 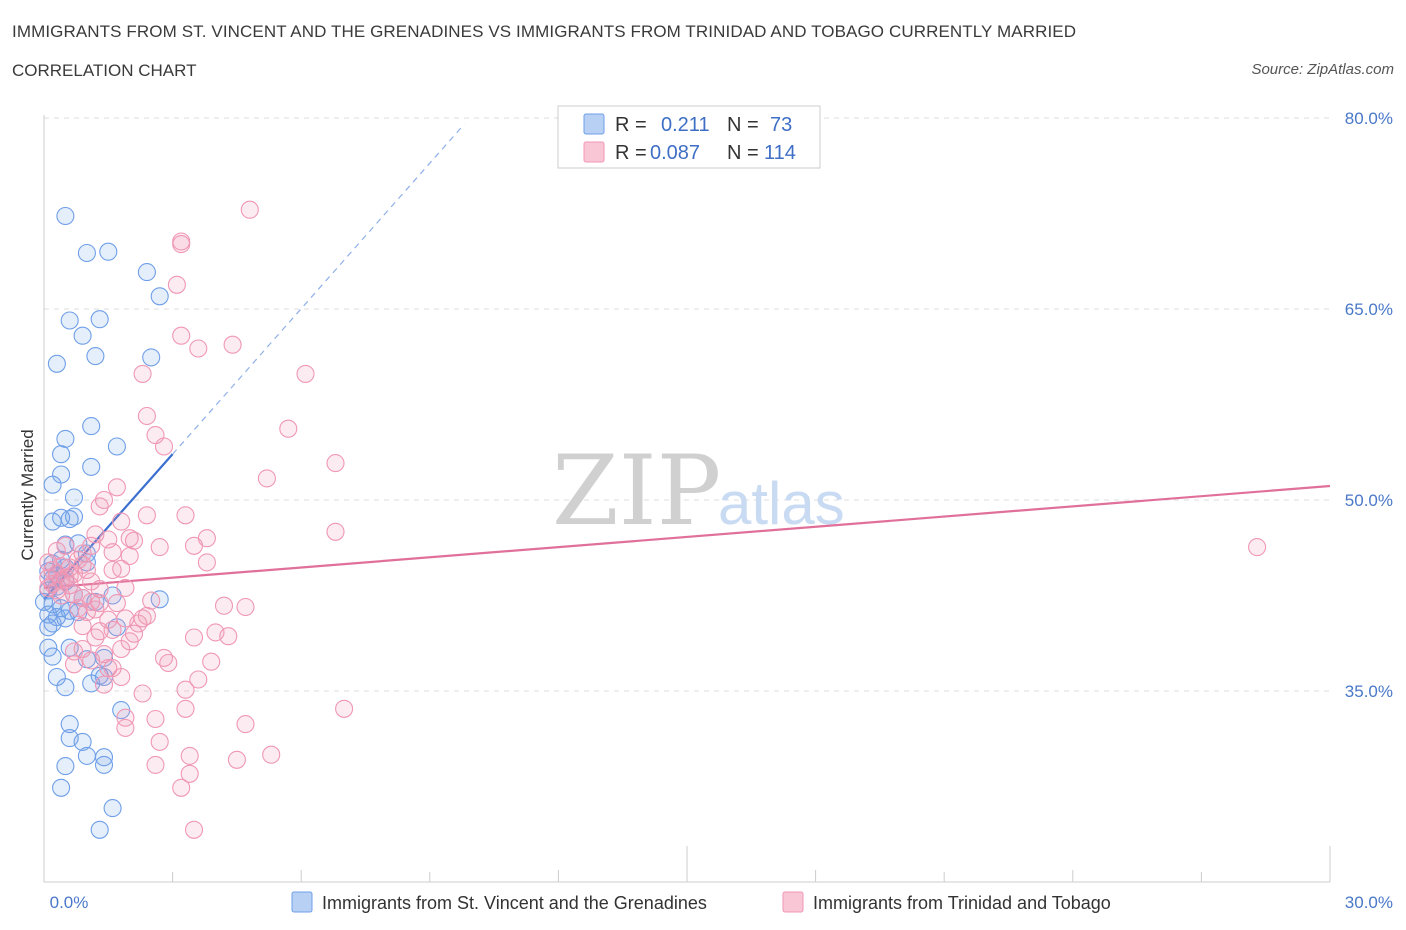 I want to click on legend-r-label-2: R =, so click(x=631, y=153).